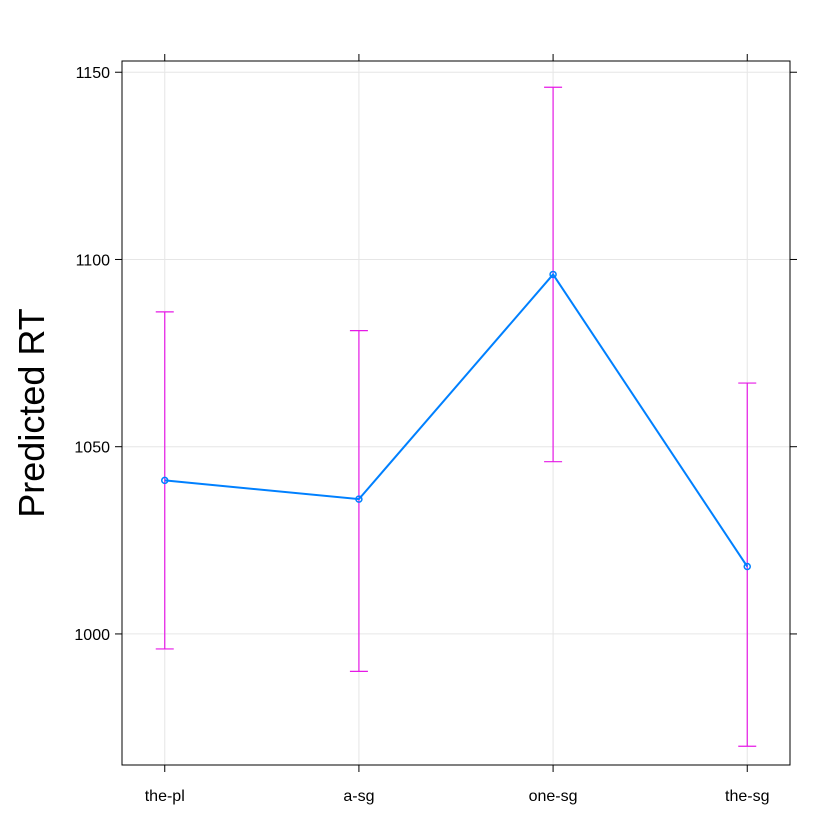 This screenshot has height=840, width=840. I want to click on x-tick-label: a-sg, so click(358, 796).